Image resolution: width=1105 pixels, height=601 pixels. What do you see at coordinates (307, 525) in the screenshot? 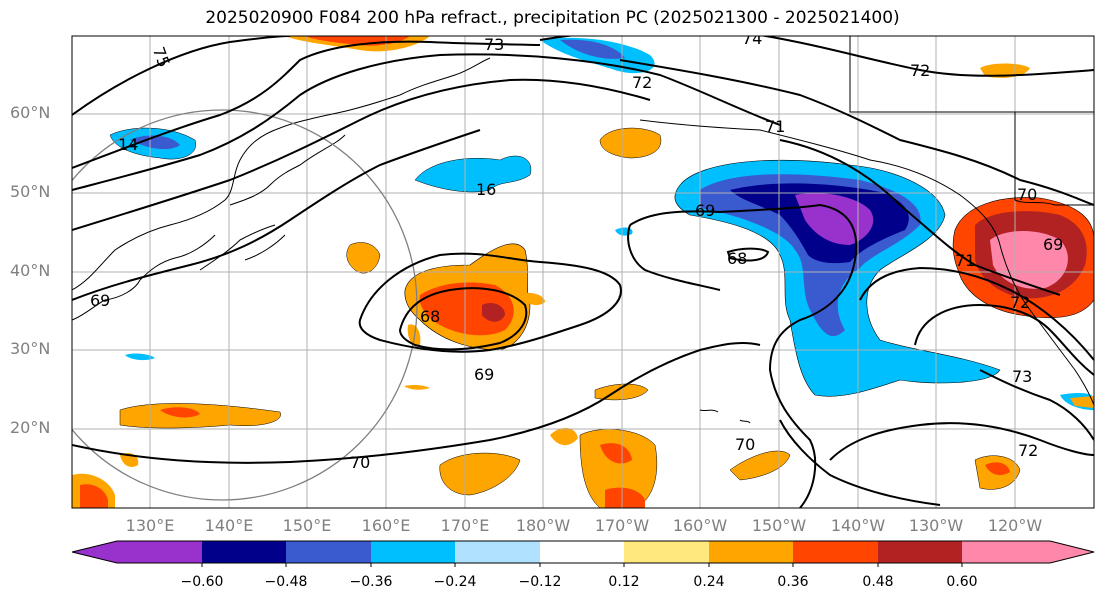
I see `lon-label: 150°E` at bounding box center [307, 525].